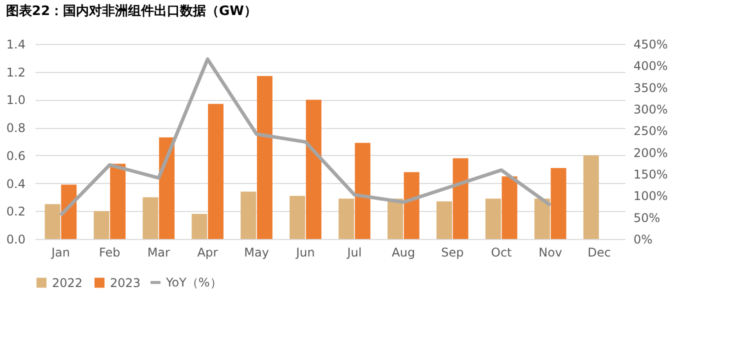 The image size is (750, 348). What do you see at coordinates (16, 239) in the screenshot?
I see `y-tick-label: 0.0` at bounding box center [16, 239].